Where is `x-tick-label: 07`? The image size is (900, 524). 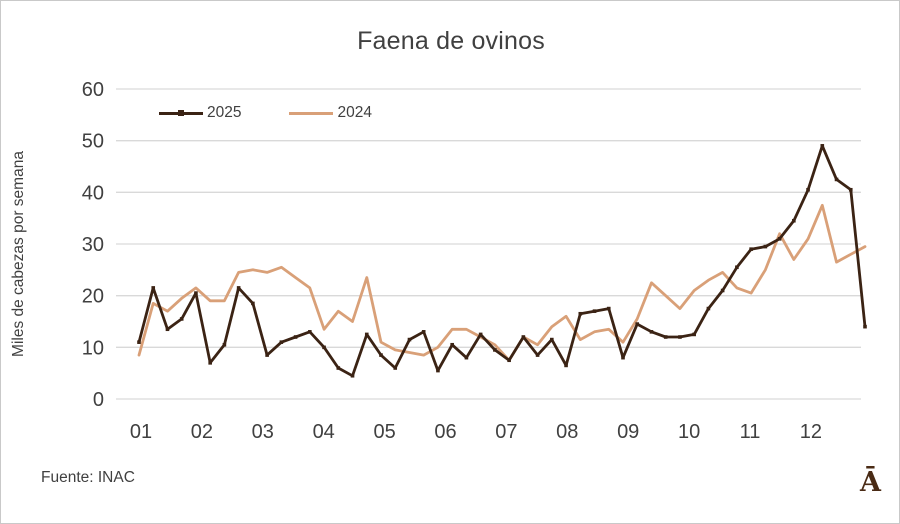 x-tick-label: 07 is located at coordinates (506, 432).